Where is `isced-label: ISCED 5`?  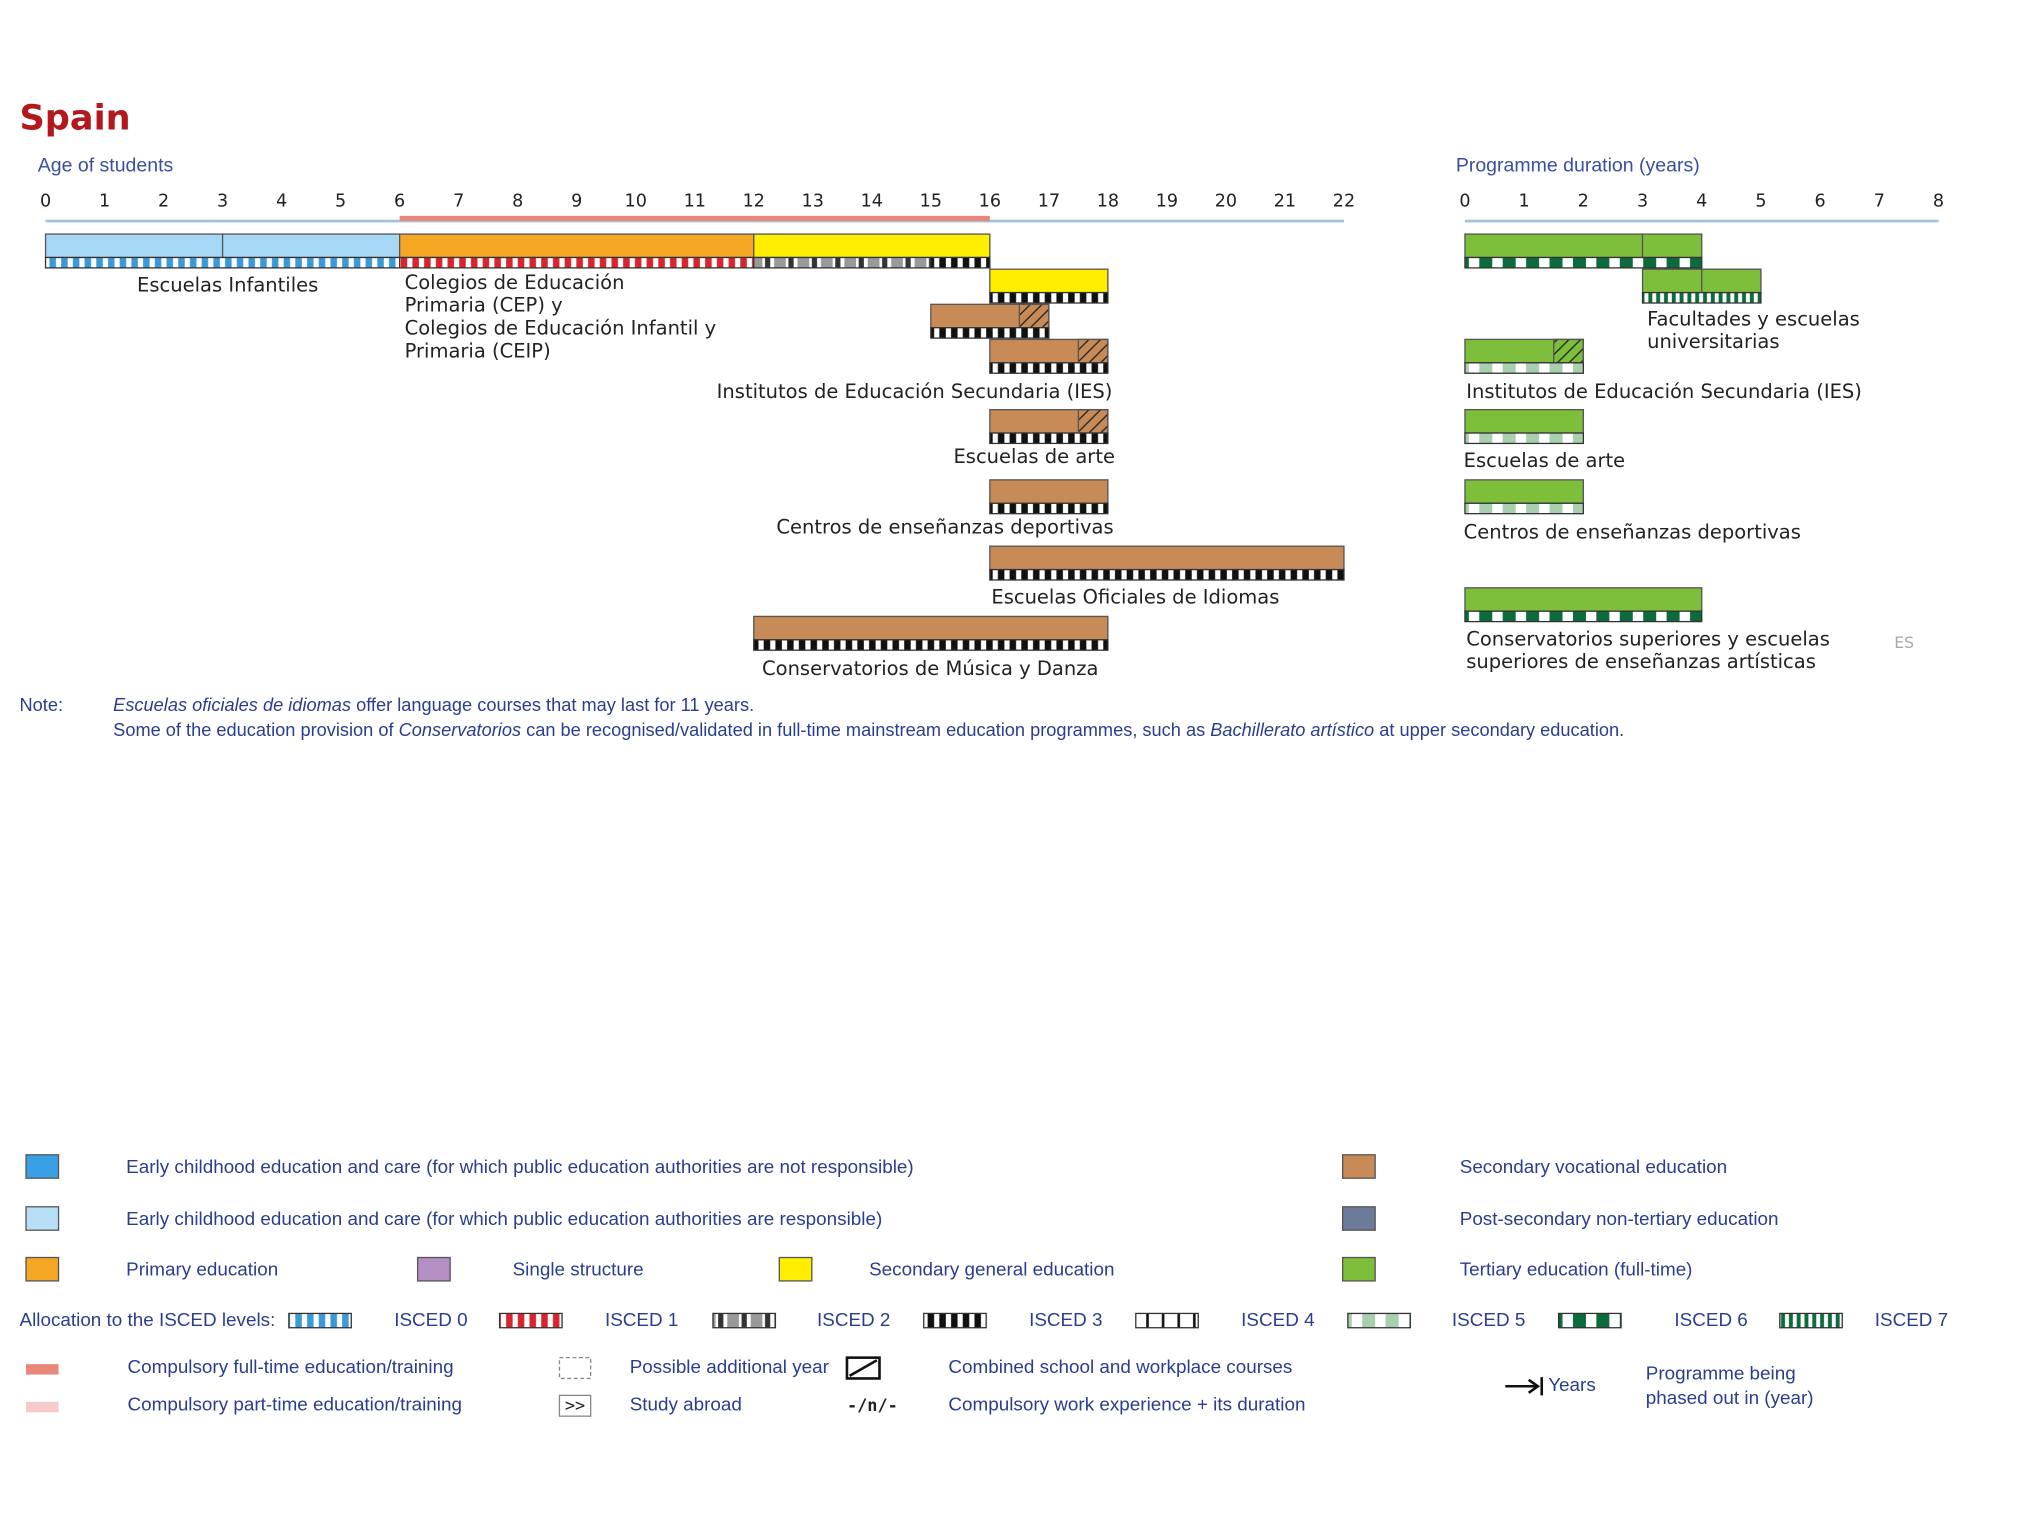 isced-label: ISCED 5 is located at coordinates (1488, 1319).